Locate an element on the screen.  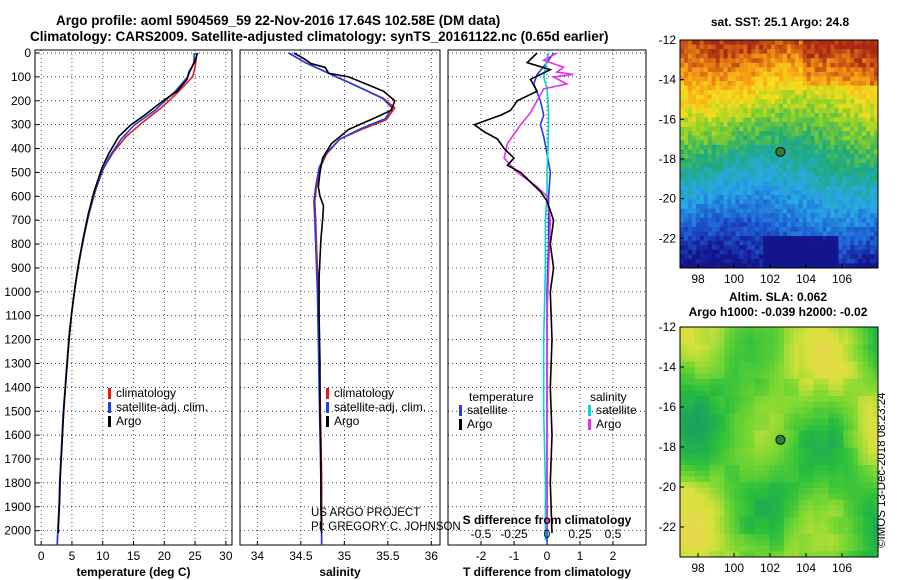
x-tick-label: 20 is located at coordinates (165, 556).